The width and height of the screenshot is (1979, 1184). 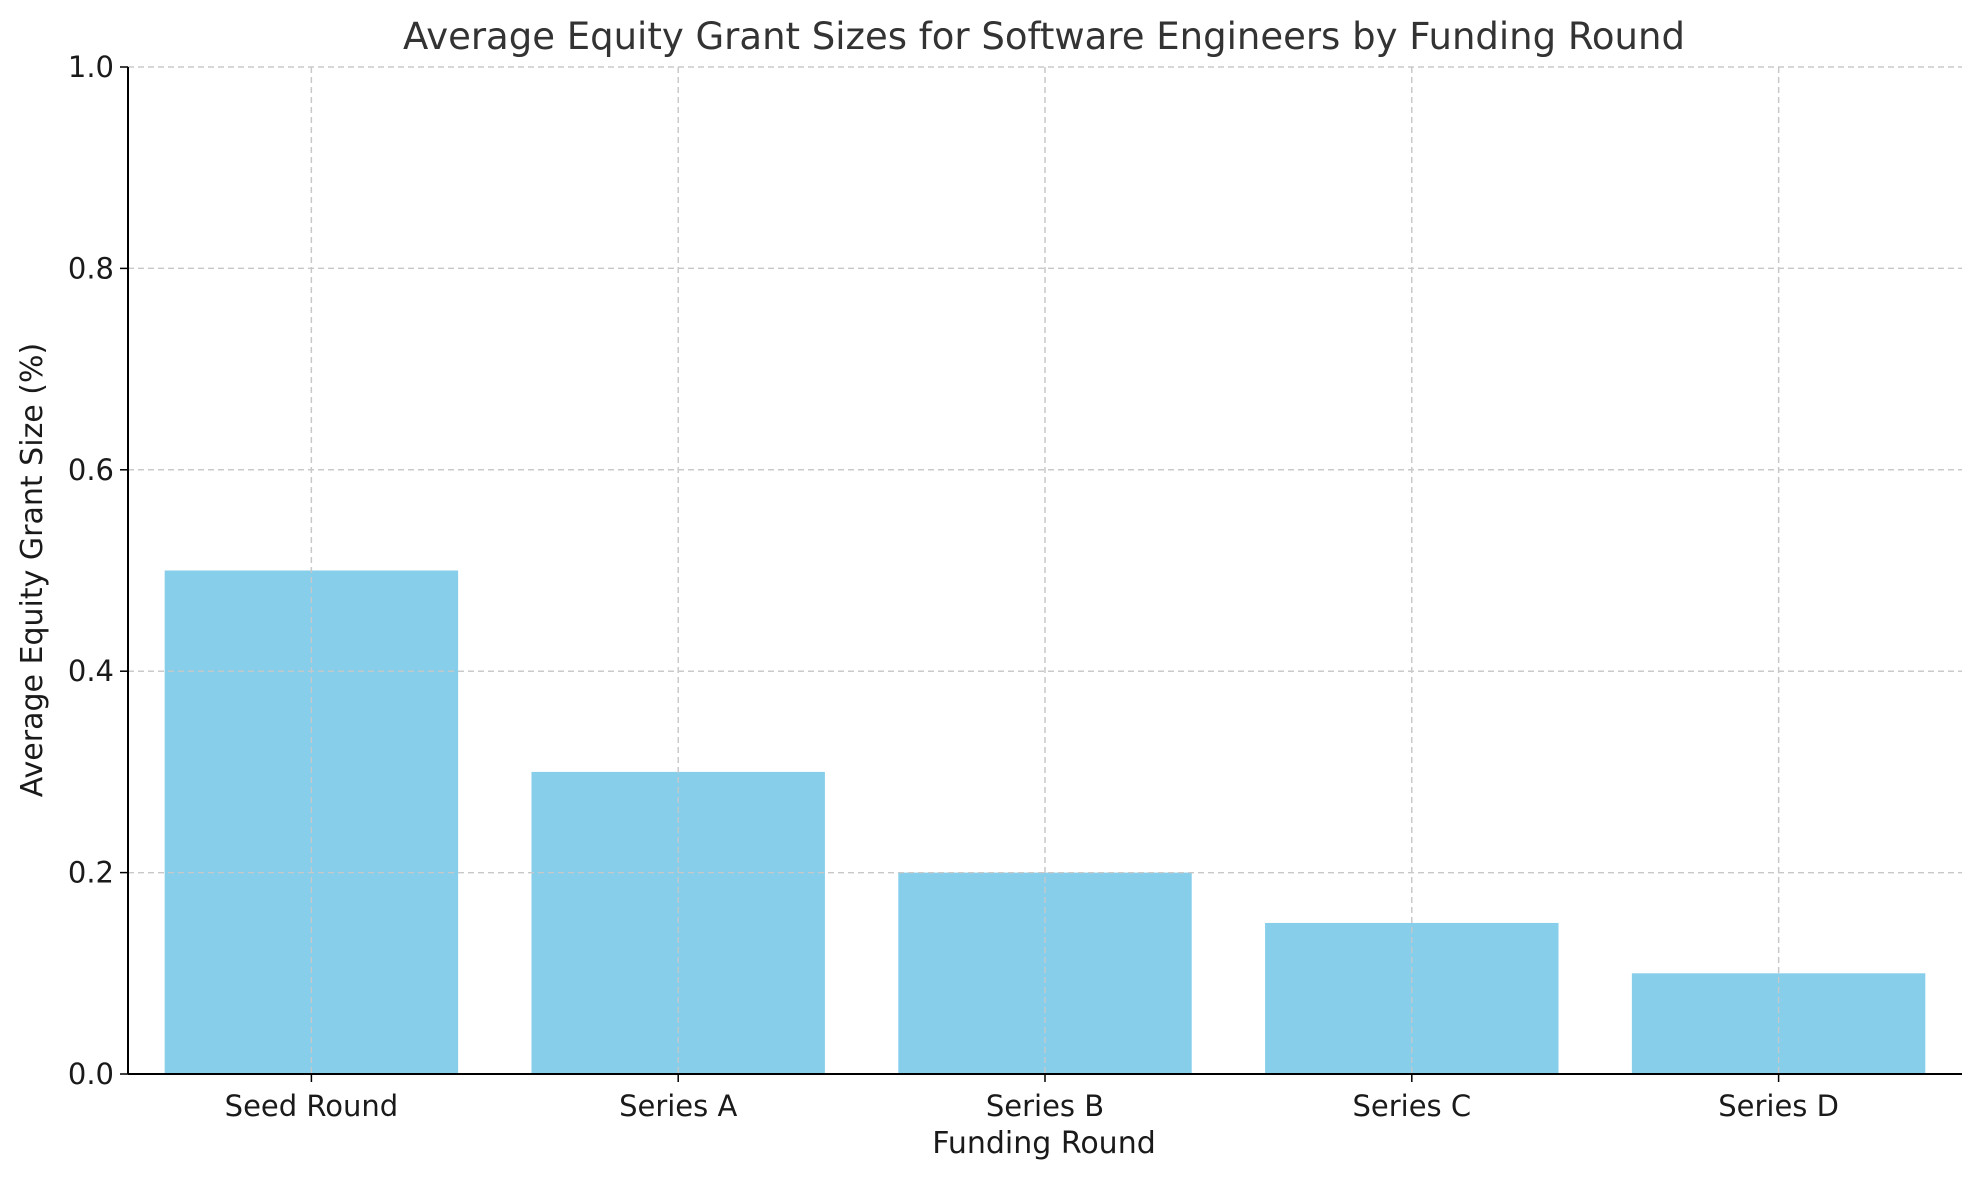 What do you see at coordinates (678, 1106) in the screenshot?
I see `x-tick-label: Series A` at bounding box center [678, 1106].